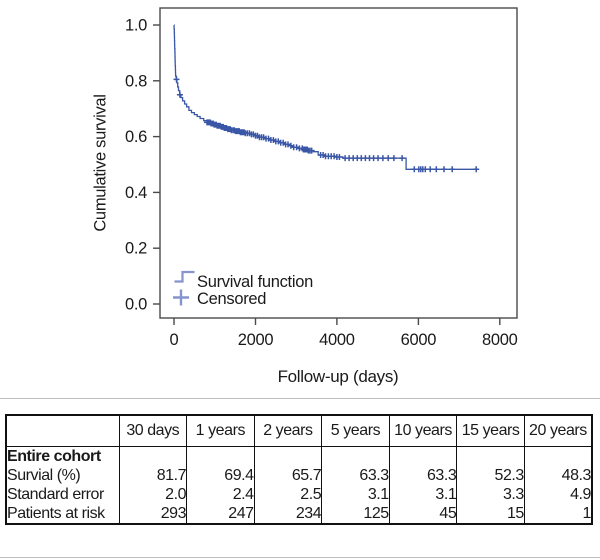  I want to click on x-tick-label: 6000, so click(419, 340).